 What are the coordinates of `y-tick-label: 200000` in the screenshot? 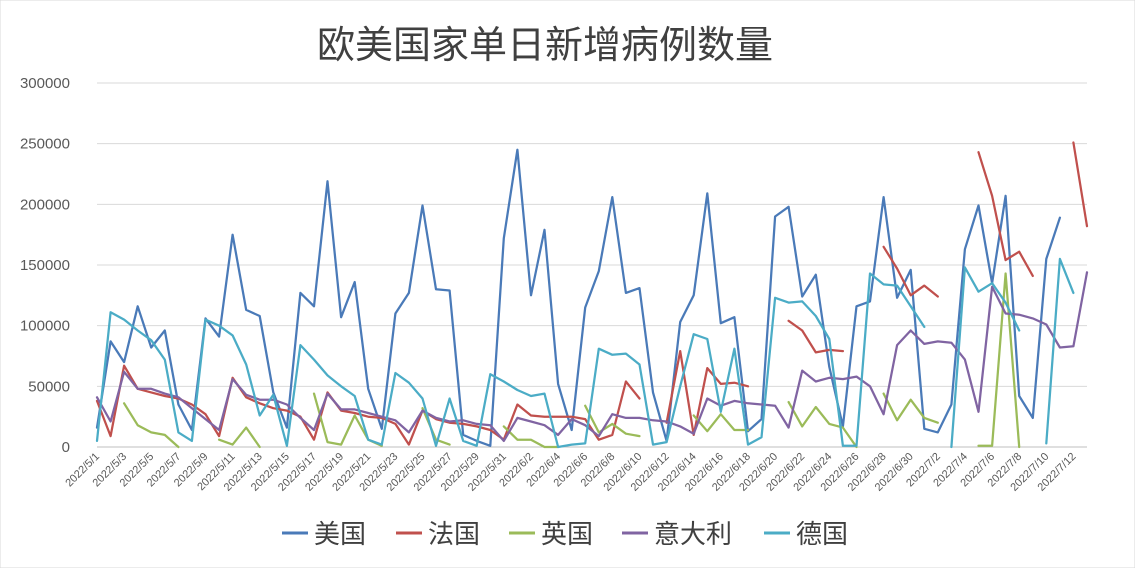 It's located at (45, 204).